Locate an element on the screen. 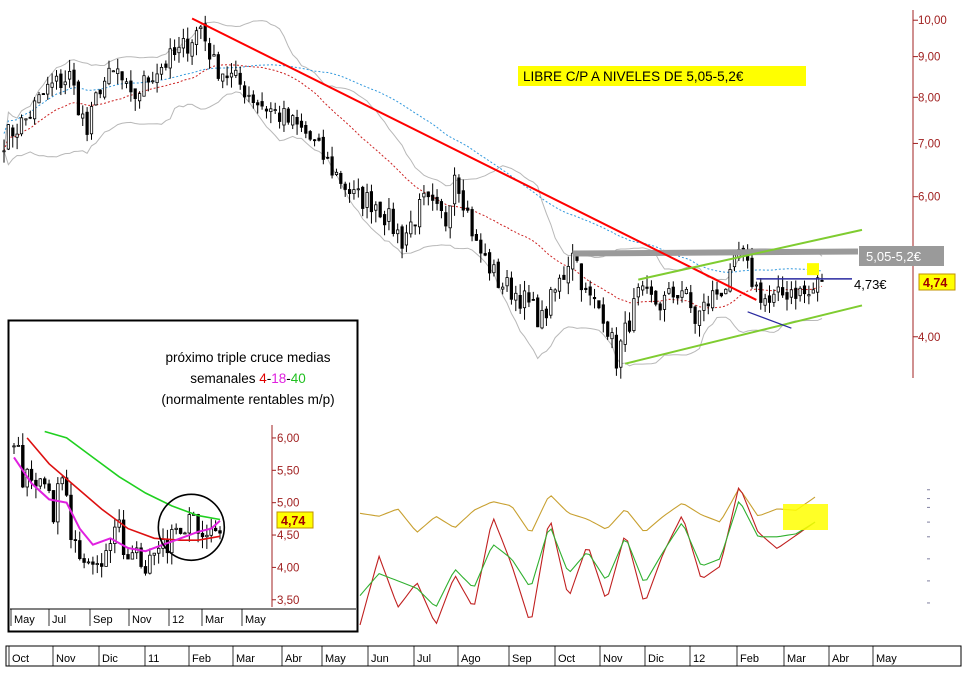 This screenshot has width=965, height=681. ma-sep-1: - is located at coordinates (269, 378).